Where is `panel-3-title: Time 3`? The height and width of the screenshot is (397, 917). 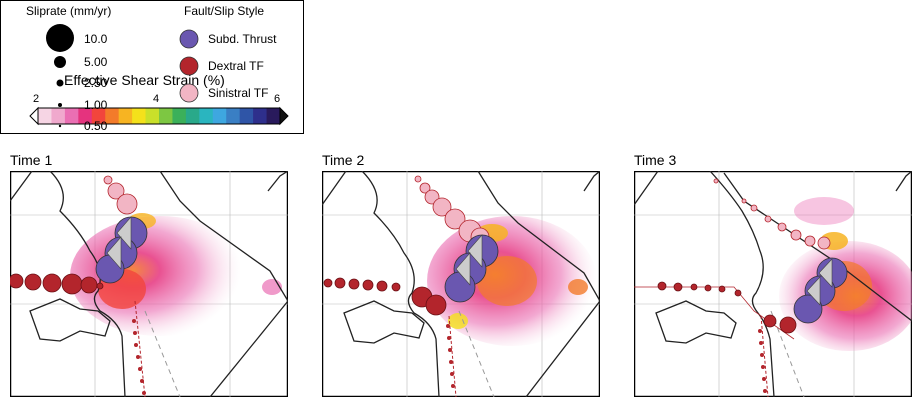
panel-3-title: Time 3 is located at coordinates (655, 160).